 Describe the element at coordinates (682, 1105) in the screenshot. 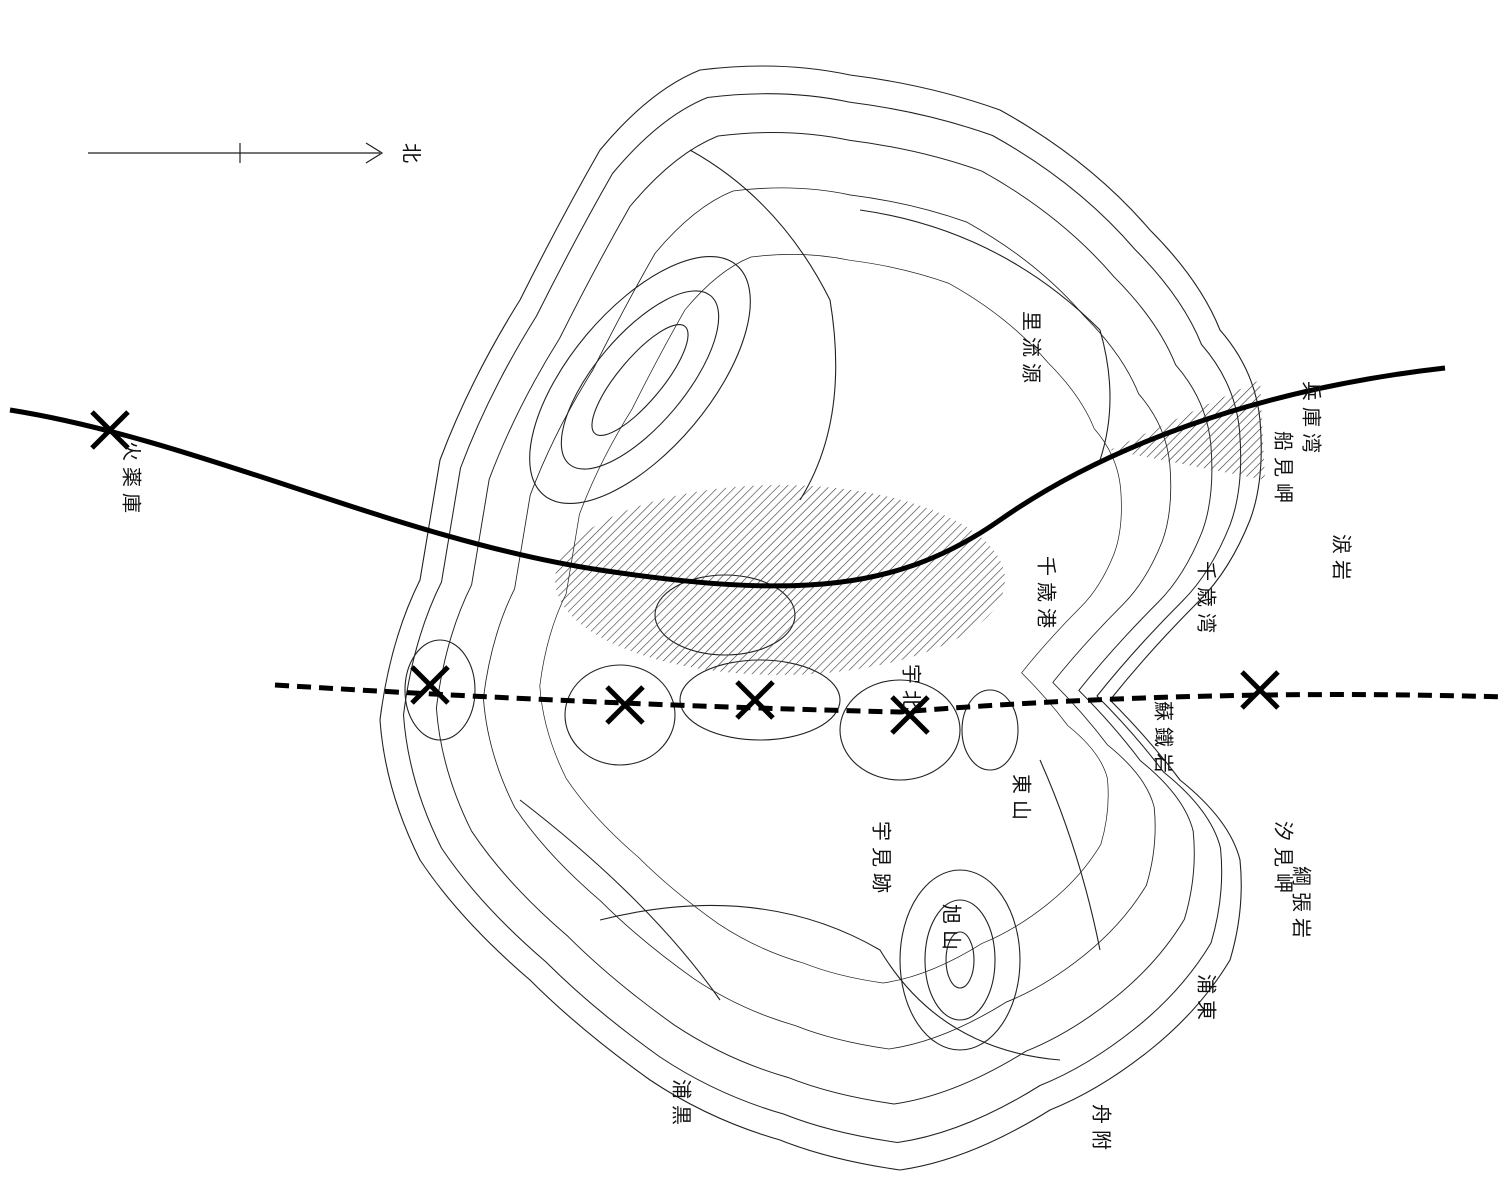

I see `place-label: 浦黒` at that location.